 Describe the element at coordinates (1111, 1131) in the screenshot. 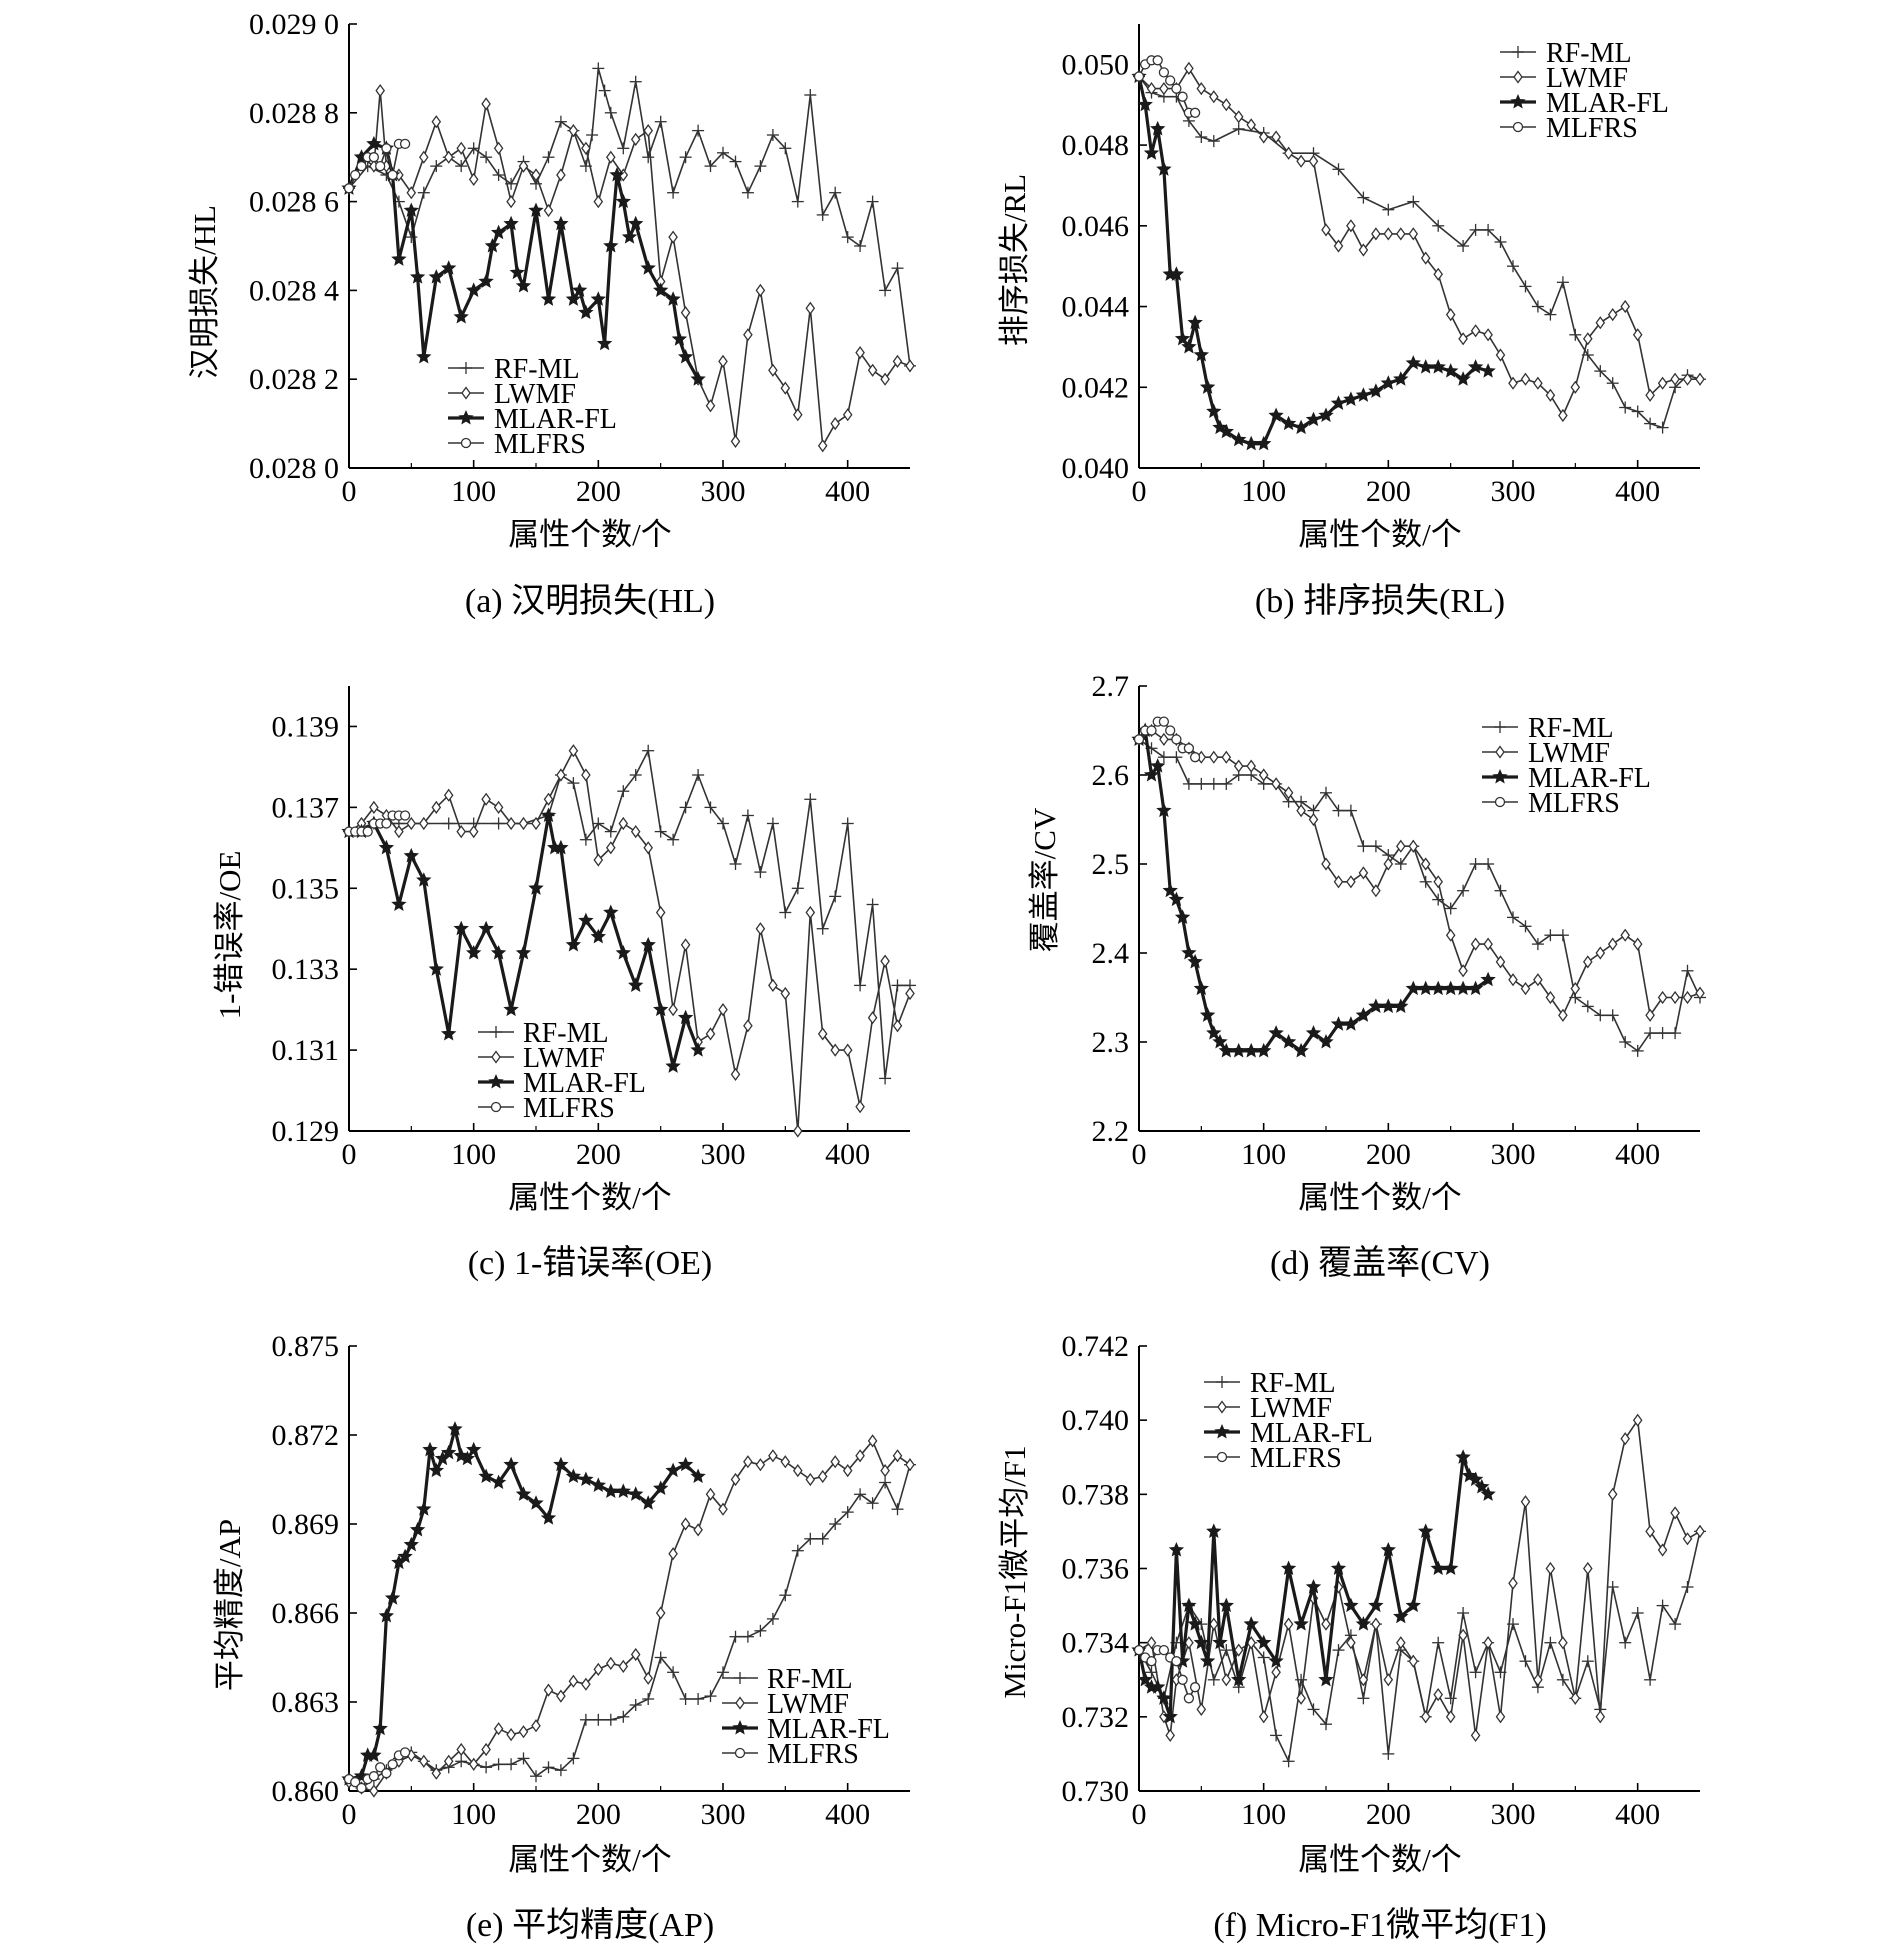

I see `panel-d-y-tick-label: 2.2` at that location.